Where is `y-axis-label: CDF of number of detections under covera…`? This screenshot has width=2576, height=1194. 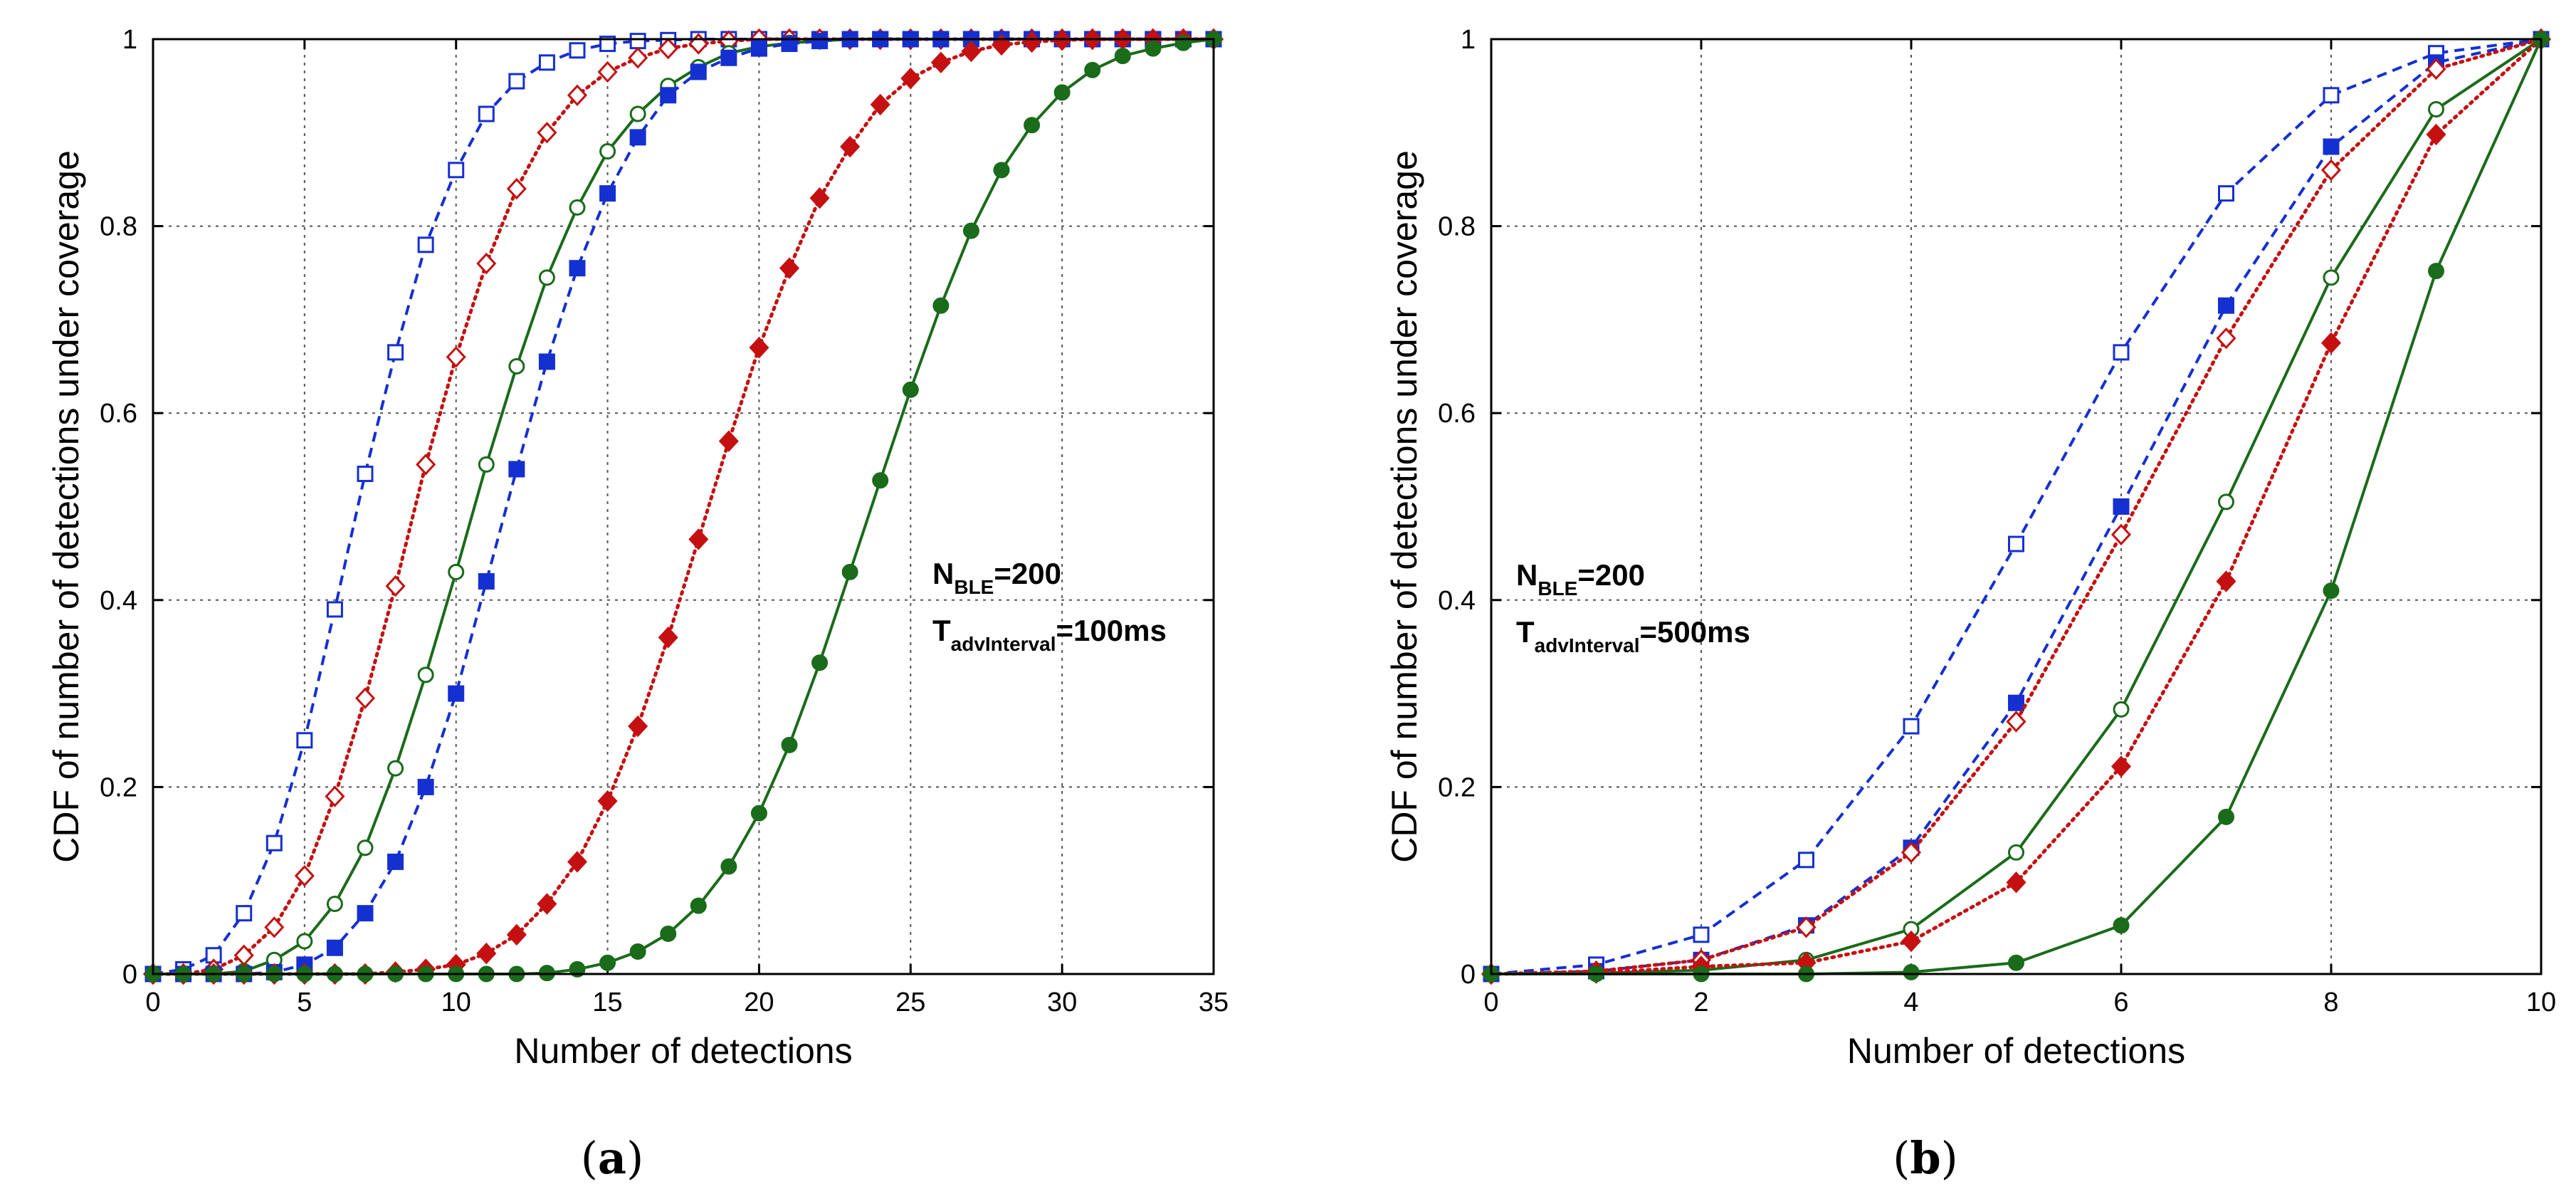
y-axis-label: CDF of number of detections under covera… is located at coordinates (1404, 506).